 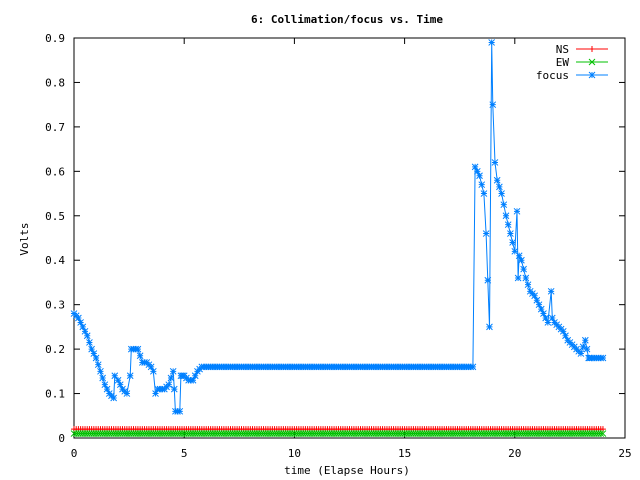 What do you see at coordinates (55, 82) in the screenshot?
I see `y-tick-label: 0.8` at bounding box center [55, 82].